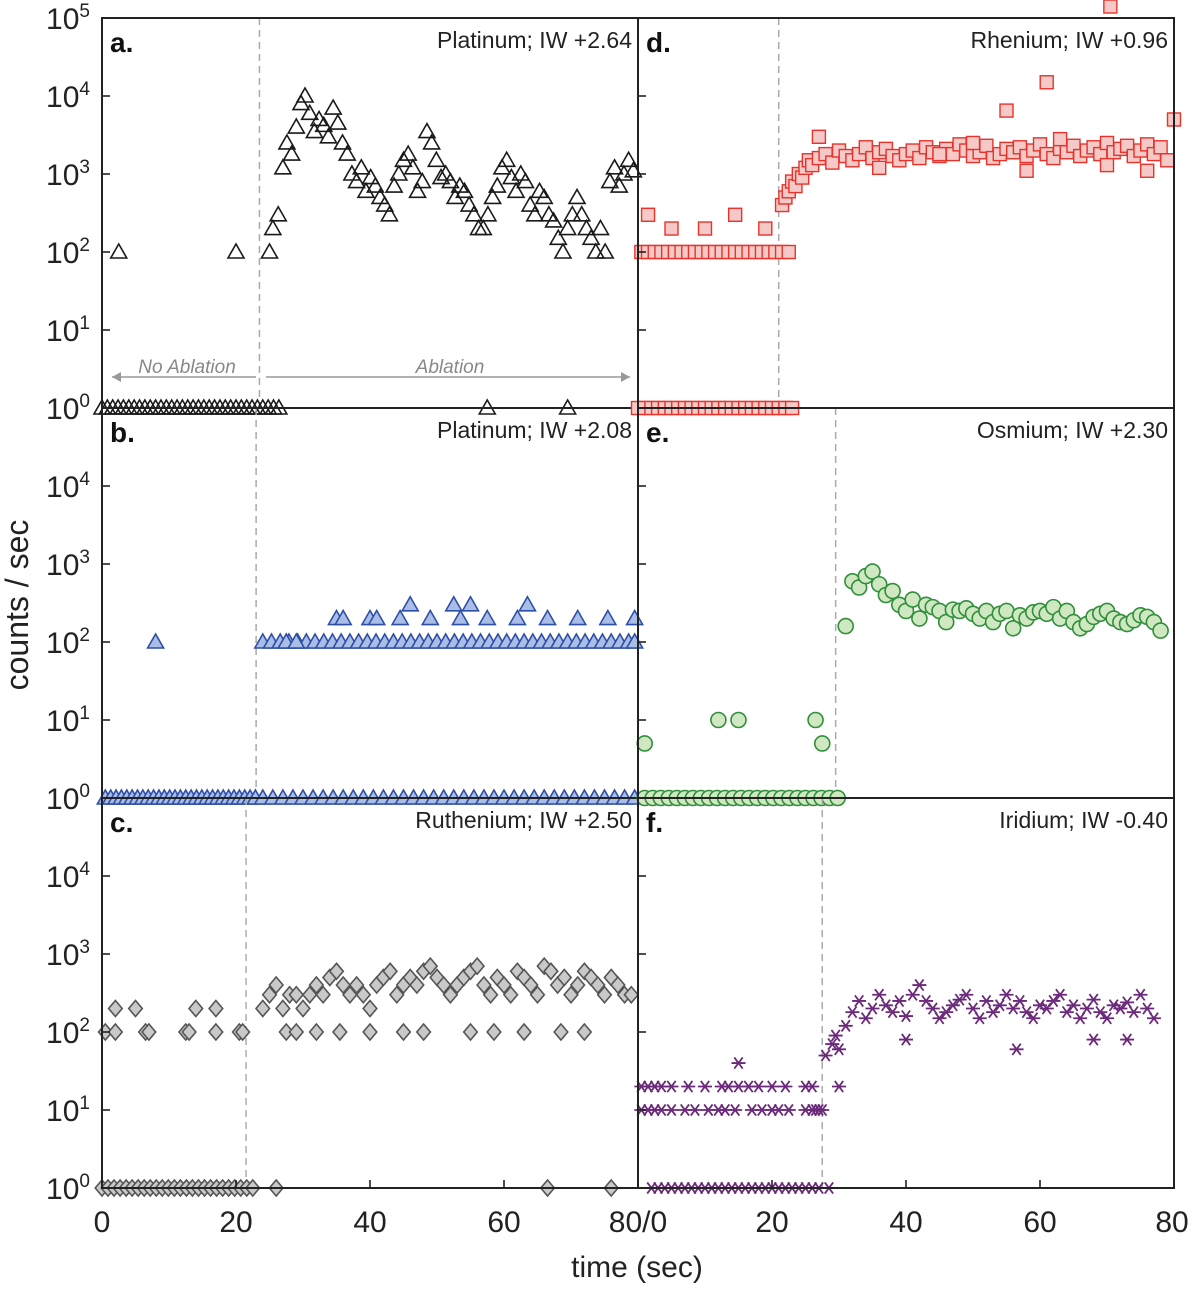 Image resolution: width=1200 pixels, height=1290 pixels. What do you see at coordinates (116, 377) in the screenshot?
I see `no-ablation-arrowhead` at bounding box center [116, 377].